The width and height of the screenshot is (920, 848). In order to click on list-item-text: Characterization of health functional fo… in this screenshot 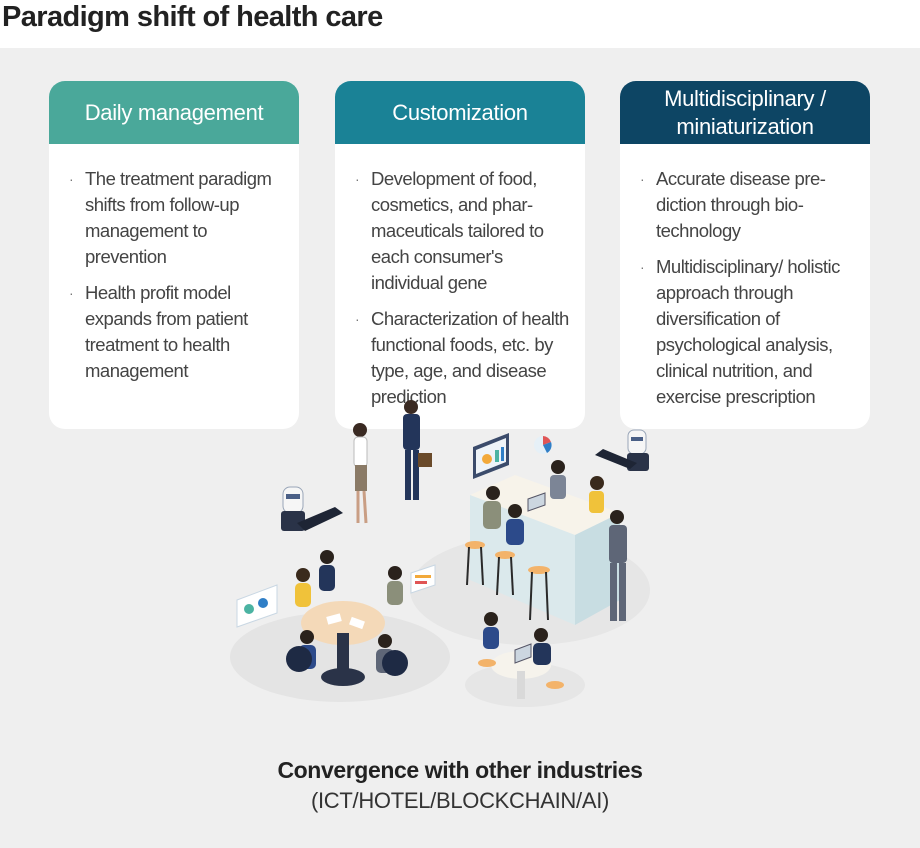, I will do `click(470, 357)`.